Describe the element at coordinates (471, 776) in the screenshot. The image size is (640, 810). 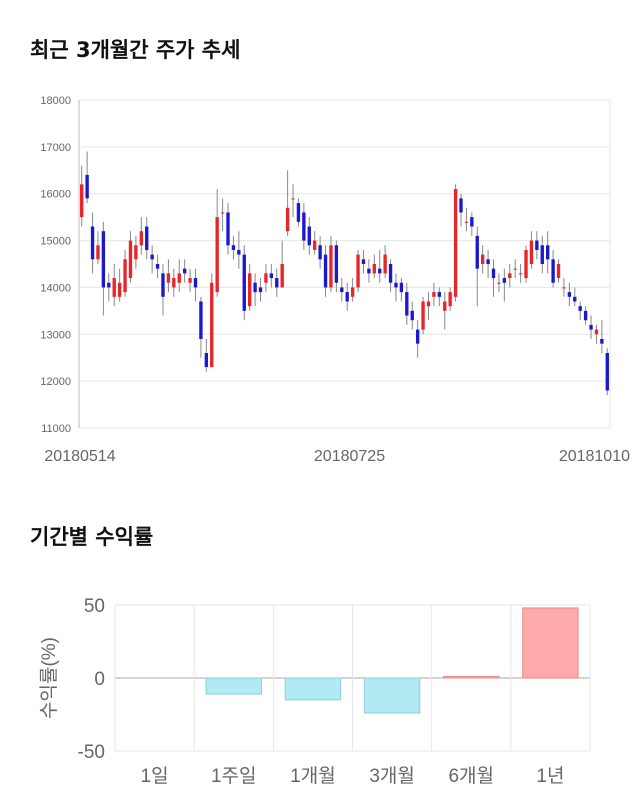
I see `x-tick-label: 6개월` at that location.